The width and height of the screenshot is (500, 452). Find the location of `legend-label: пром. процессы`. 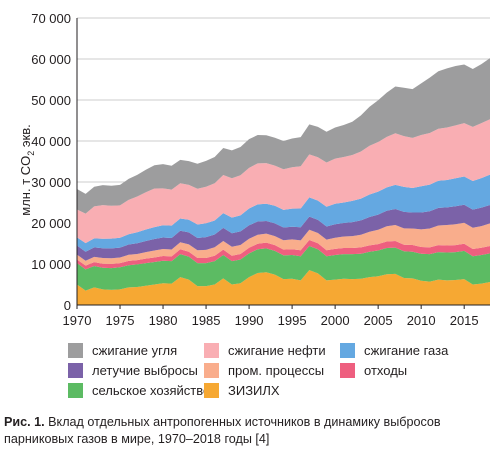

legend-label: пром. процессы is located at coordinates (276, 370).